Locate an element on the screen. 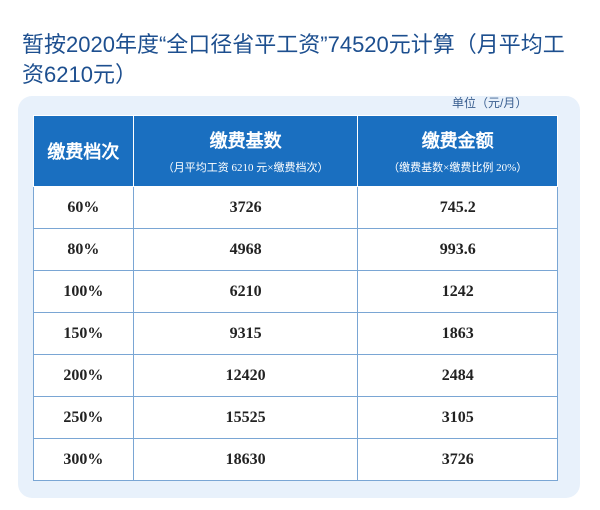 Image resolution: width=600 pixels, height=510 pixels. column-title: 缴费档次 is located at coordinates (83, 152).